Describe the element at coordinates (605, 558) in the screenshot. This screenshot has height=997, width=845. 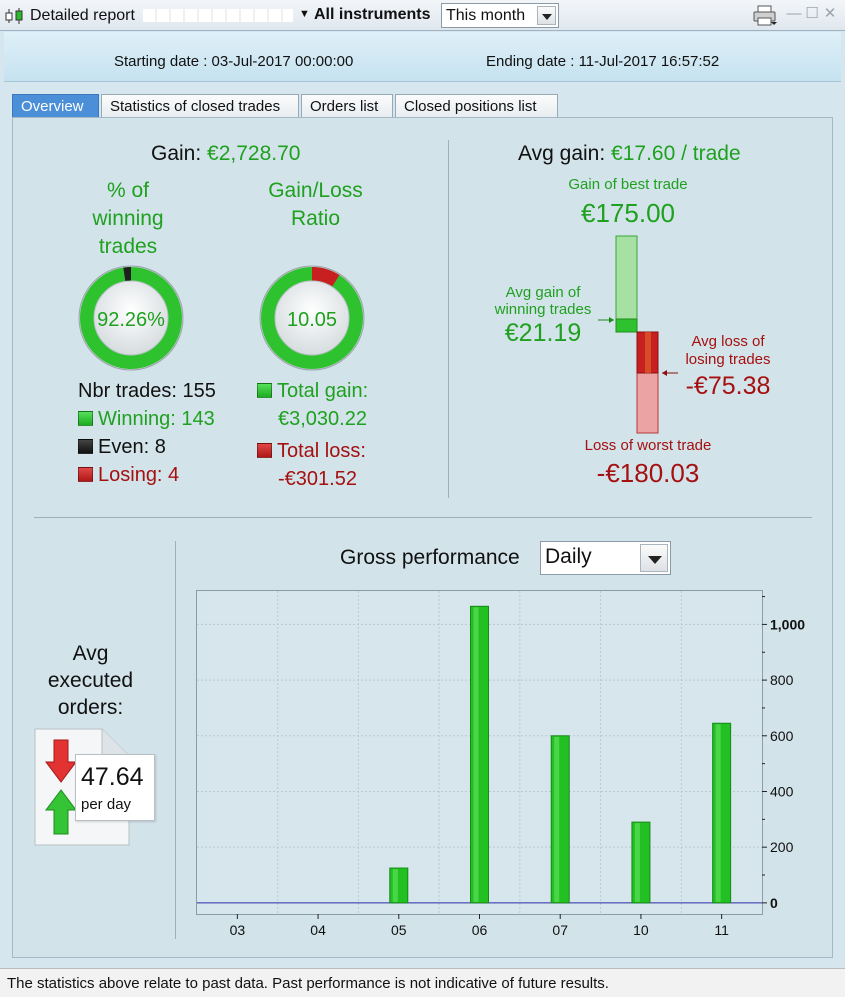
I see `granularity-select: Daily` at that location.